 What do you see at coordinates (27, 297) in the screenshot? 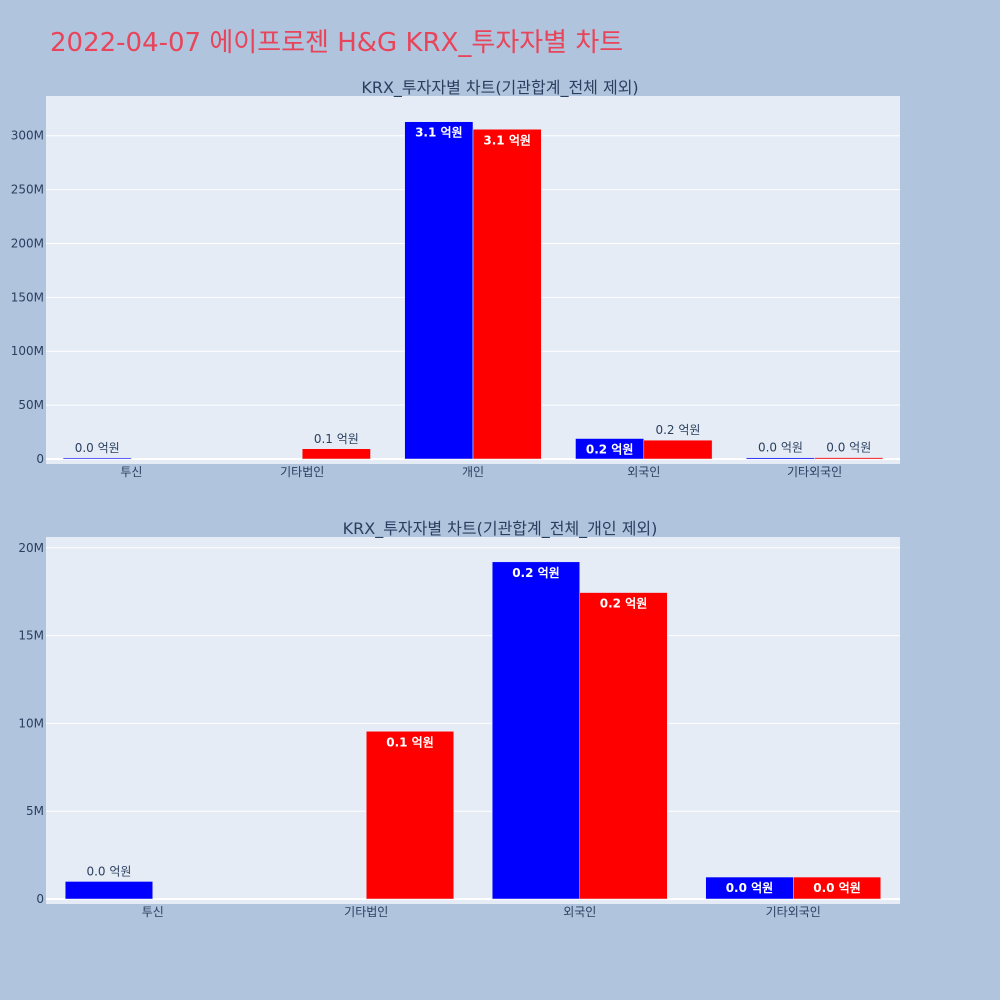
I see `y-tick-label: 150M` at bounding box center [27, 297].